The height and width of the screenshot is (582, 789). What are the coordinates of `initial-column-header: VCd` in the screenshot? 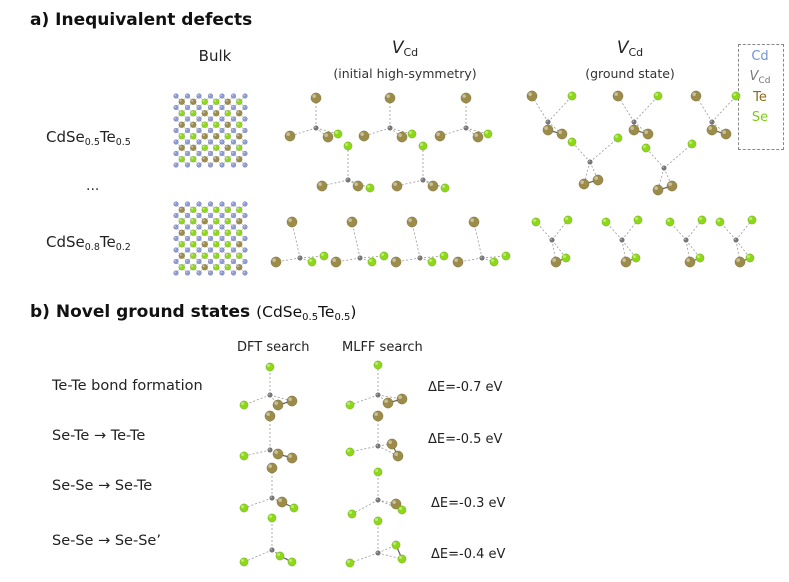 It's located at (405, 48).